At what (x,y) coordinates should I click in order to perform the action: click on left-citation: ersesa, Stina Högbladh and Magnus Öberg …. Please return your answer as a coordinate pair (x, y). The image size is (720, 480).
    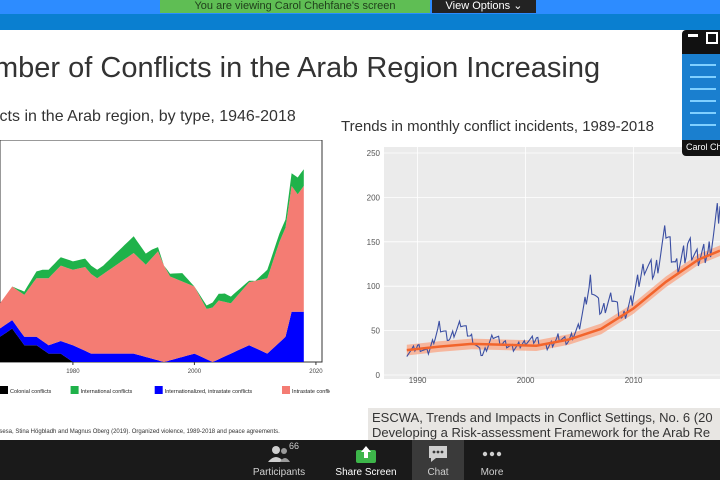
    Looking at the image, I should click on (140, 432).